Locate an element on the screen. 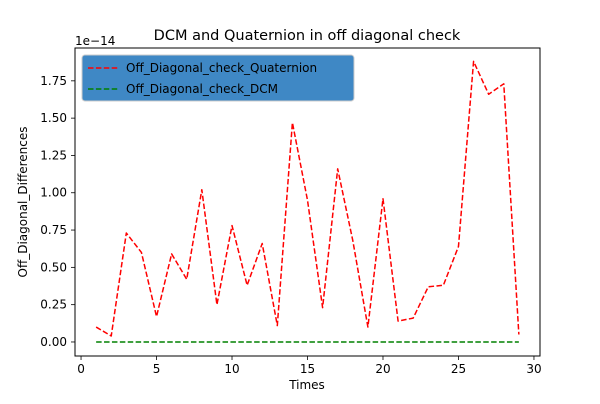 This screenshot has width=600, height=404. x-tick-label: 15 is located at coordinates (307, 369).